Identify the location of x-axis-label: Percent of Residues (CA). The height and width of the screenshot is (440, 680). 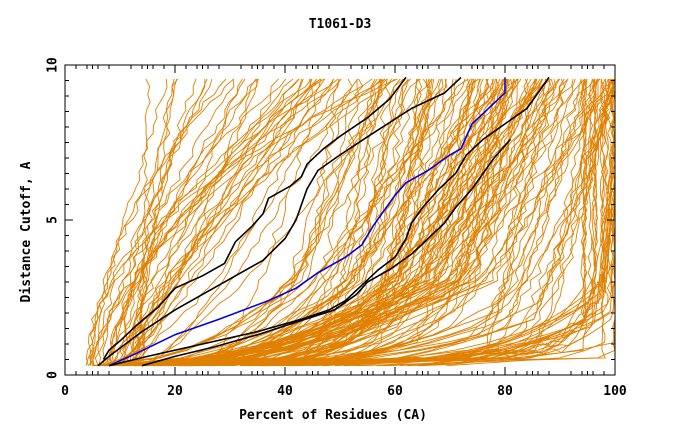
(333, 415).